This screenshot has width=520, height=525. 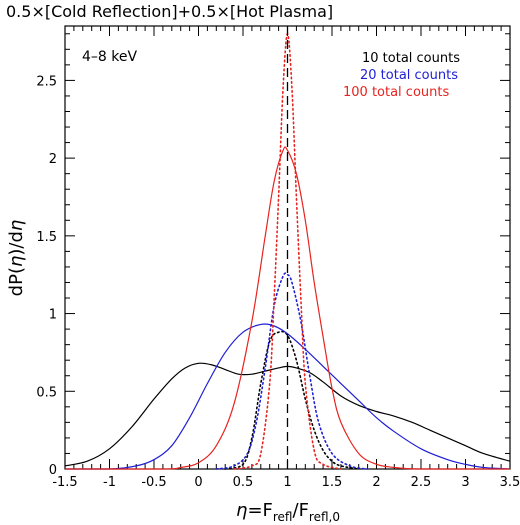 I want to click on x-tick-label: 1, so click(x=287, y=482).